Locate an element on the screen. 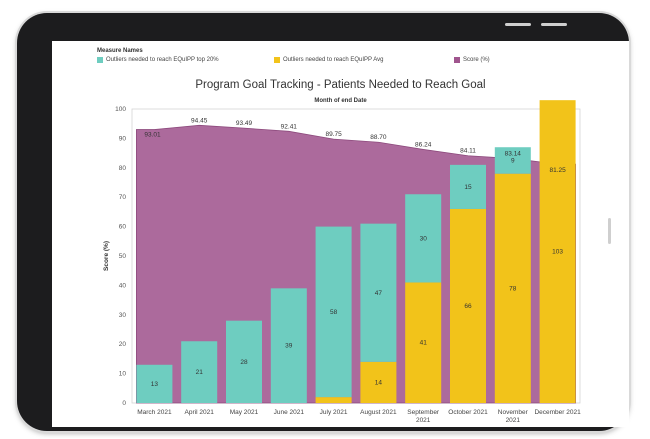 The height and width of the screenshot is (439, 650). x-tick-label: March 2021 is located at coordinates (154, 412).